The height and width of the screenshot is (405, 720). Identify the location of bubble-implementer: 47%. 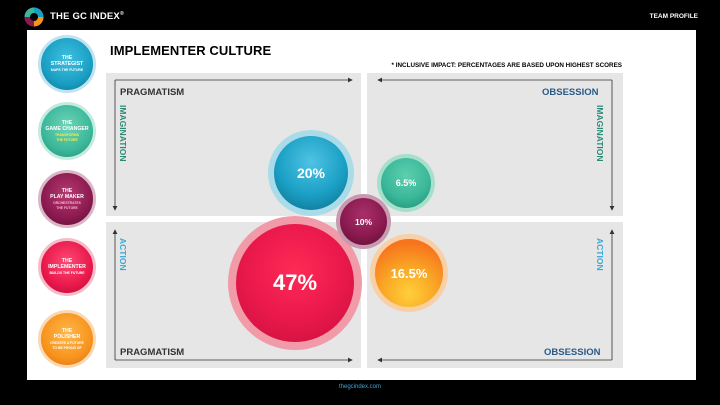
(295, 283).